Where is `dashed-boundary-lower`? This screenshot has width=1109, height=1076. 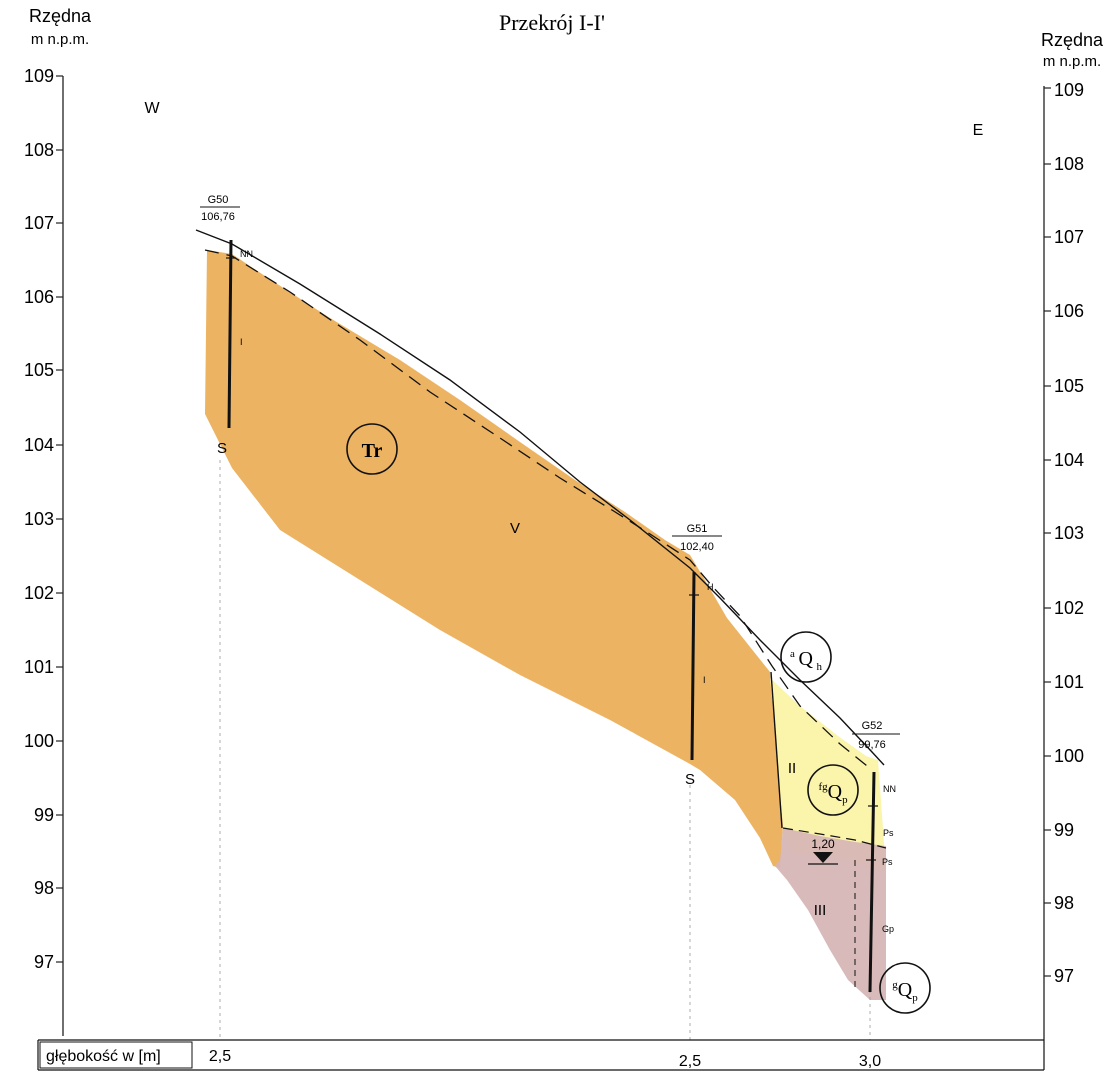
dashed-boundary-lower is located at coordinates (834, 838).